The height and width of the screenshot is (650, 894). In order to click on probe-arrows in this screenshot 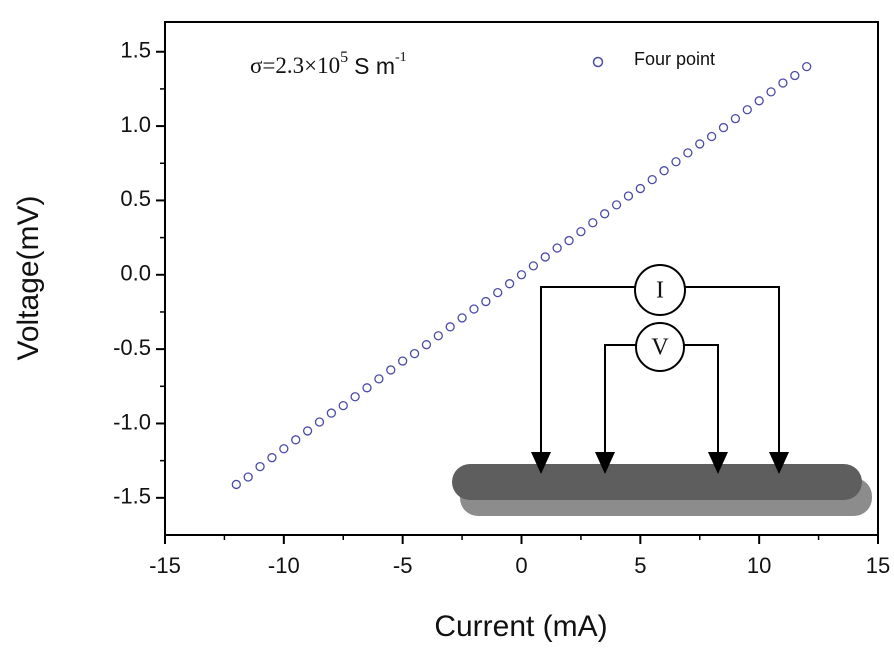, I will do `click(660, 463)`.